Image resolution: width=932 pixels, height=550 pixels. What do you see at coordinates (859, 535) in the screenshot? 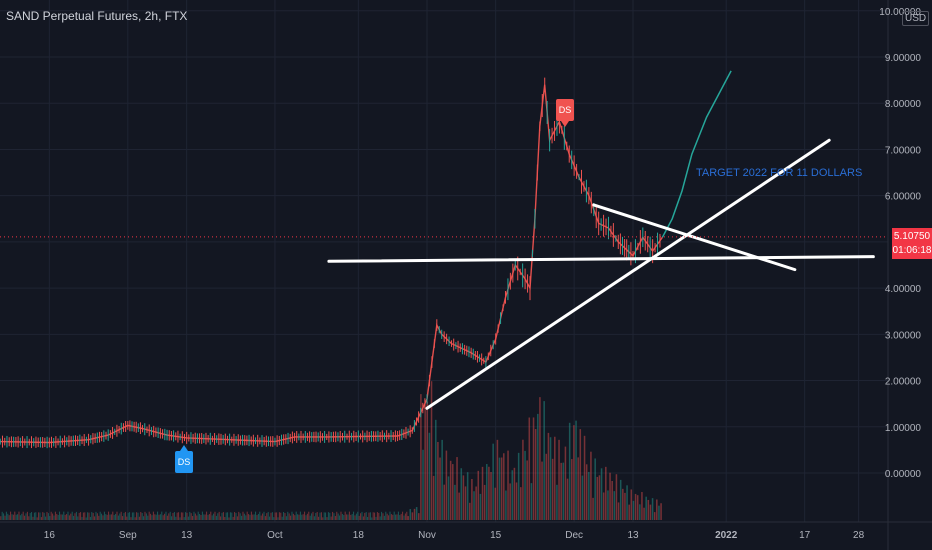
I see `x-tick-label: 28` at bounding box center [859, 535].